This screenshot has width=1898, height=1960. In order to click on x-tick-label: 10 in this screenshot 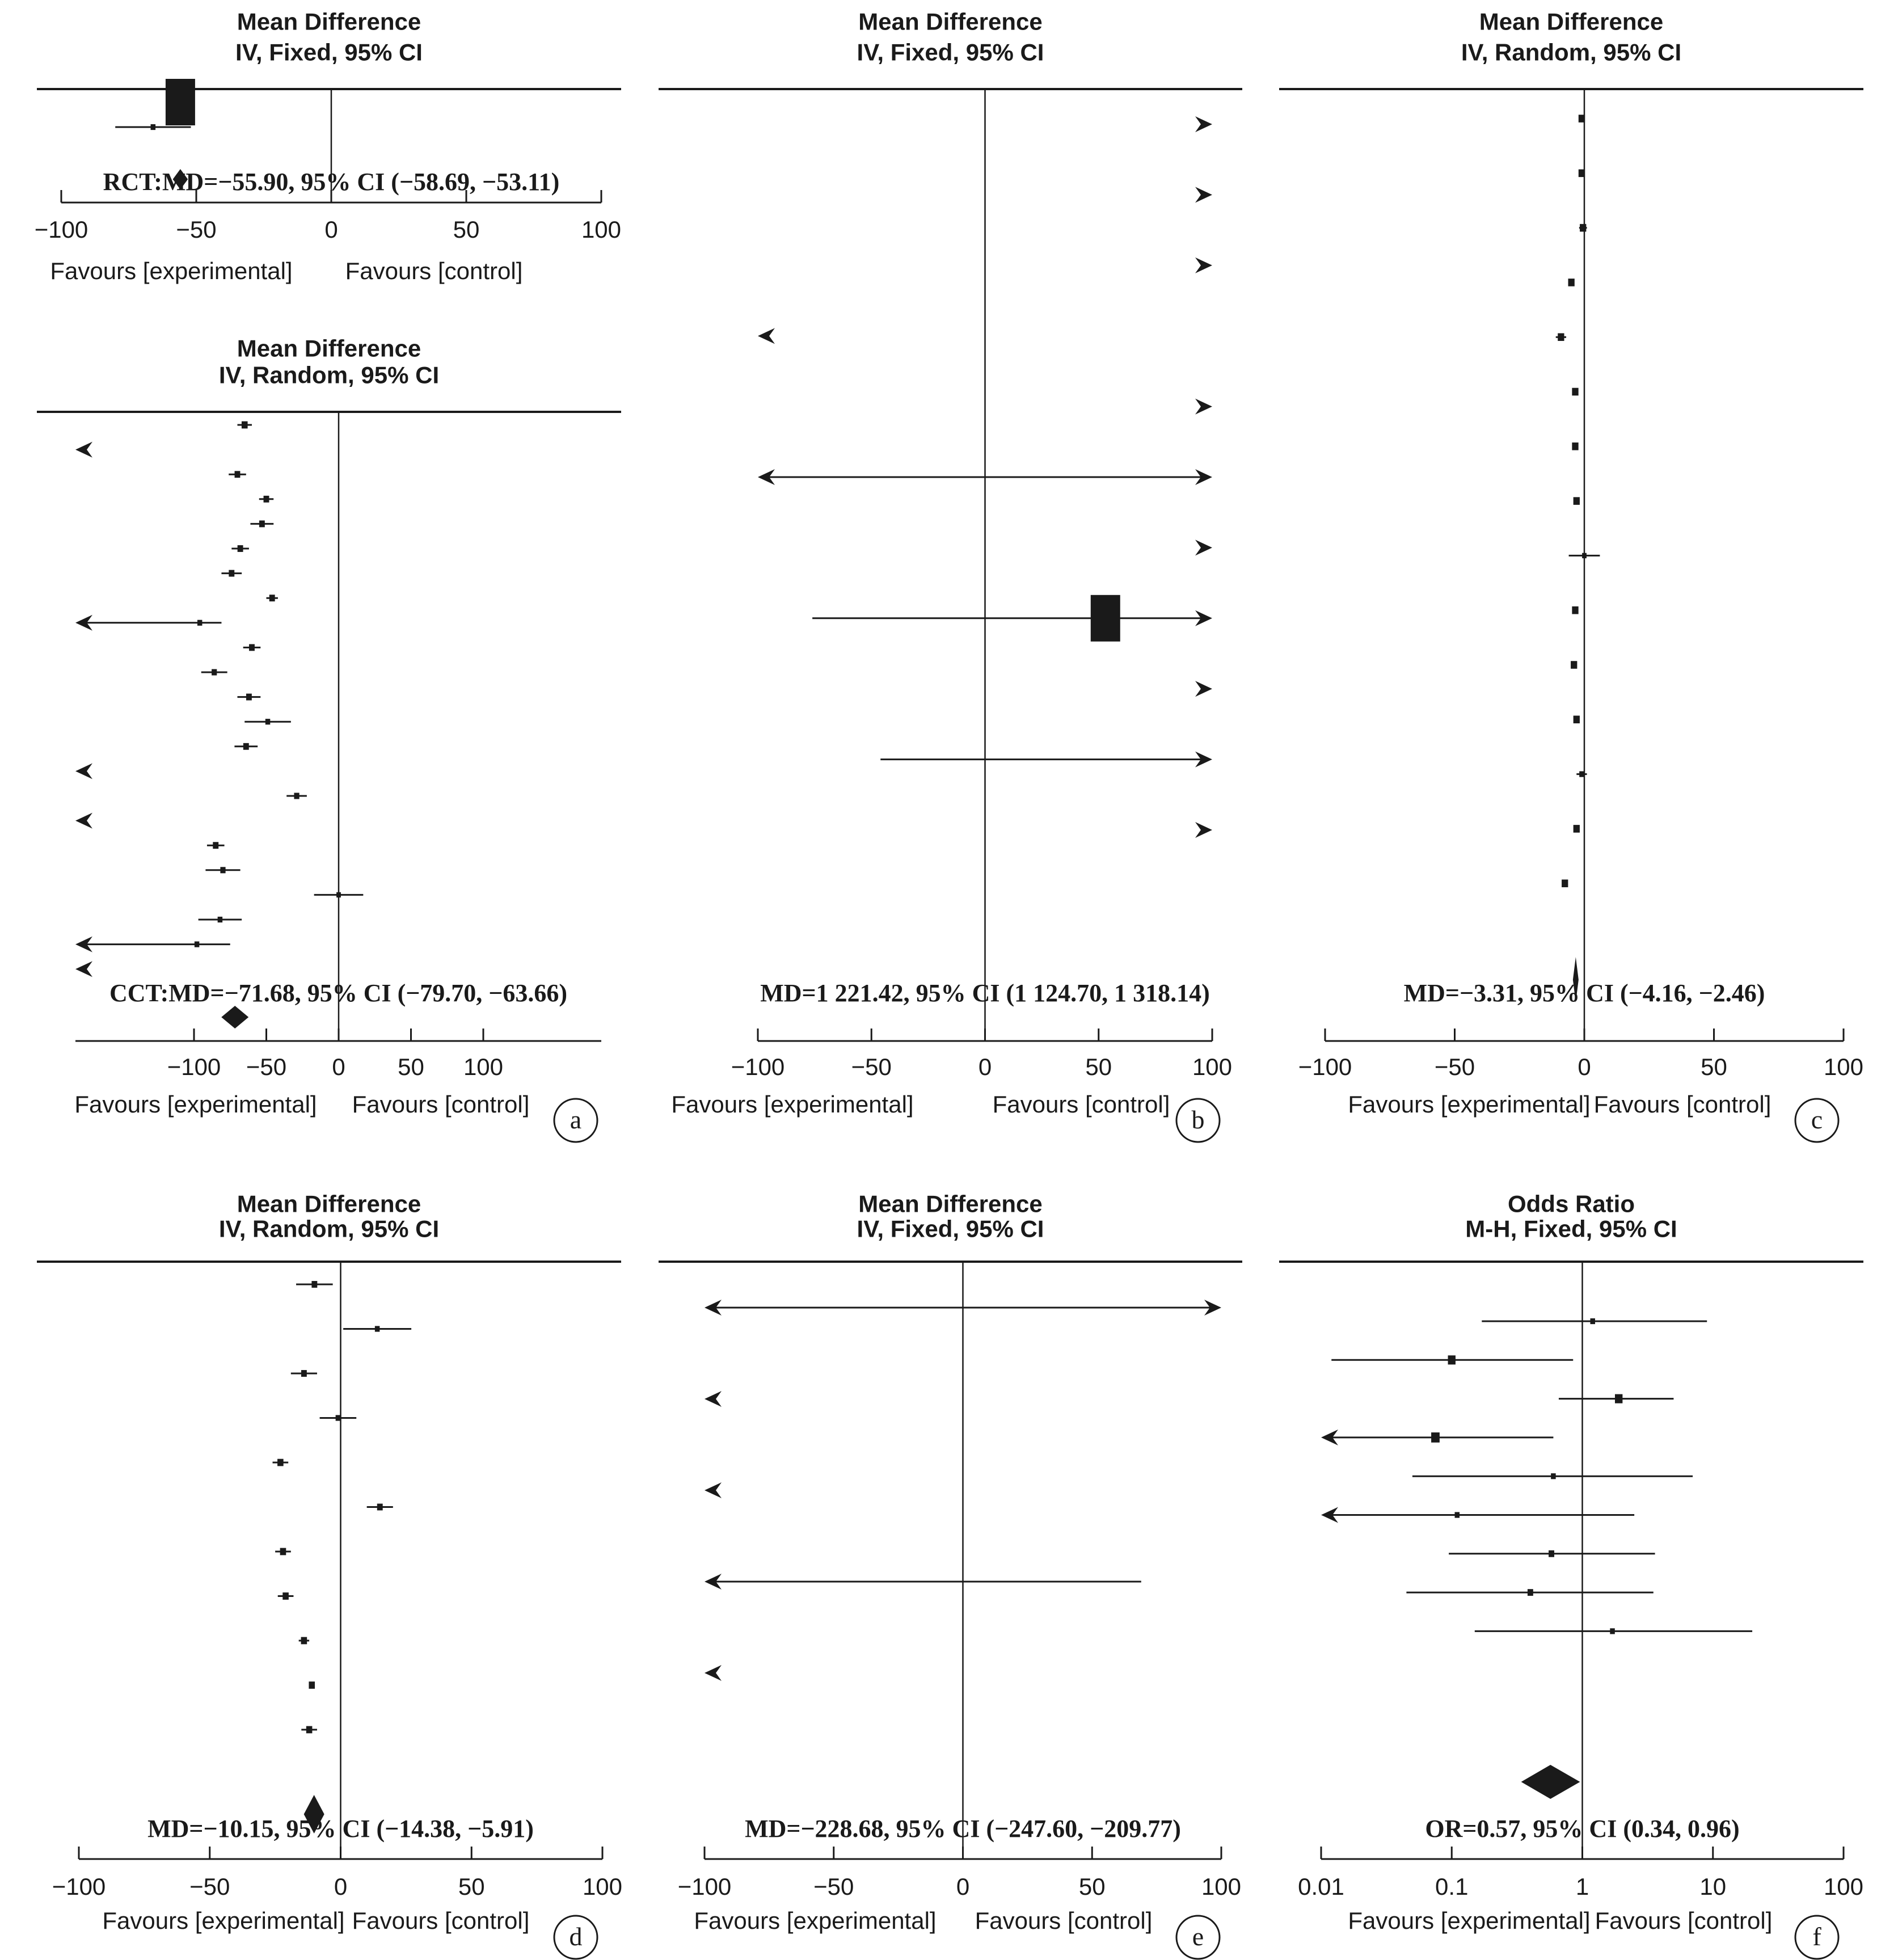, I will do `click(1712, 1886)`.